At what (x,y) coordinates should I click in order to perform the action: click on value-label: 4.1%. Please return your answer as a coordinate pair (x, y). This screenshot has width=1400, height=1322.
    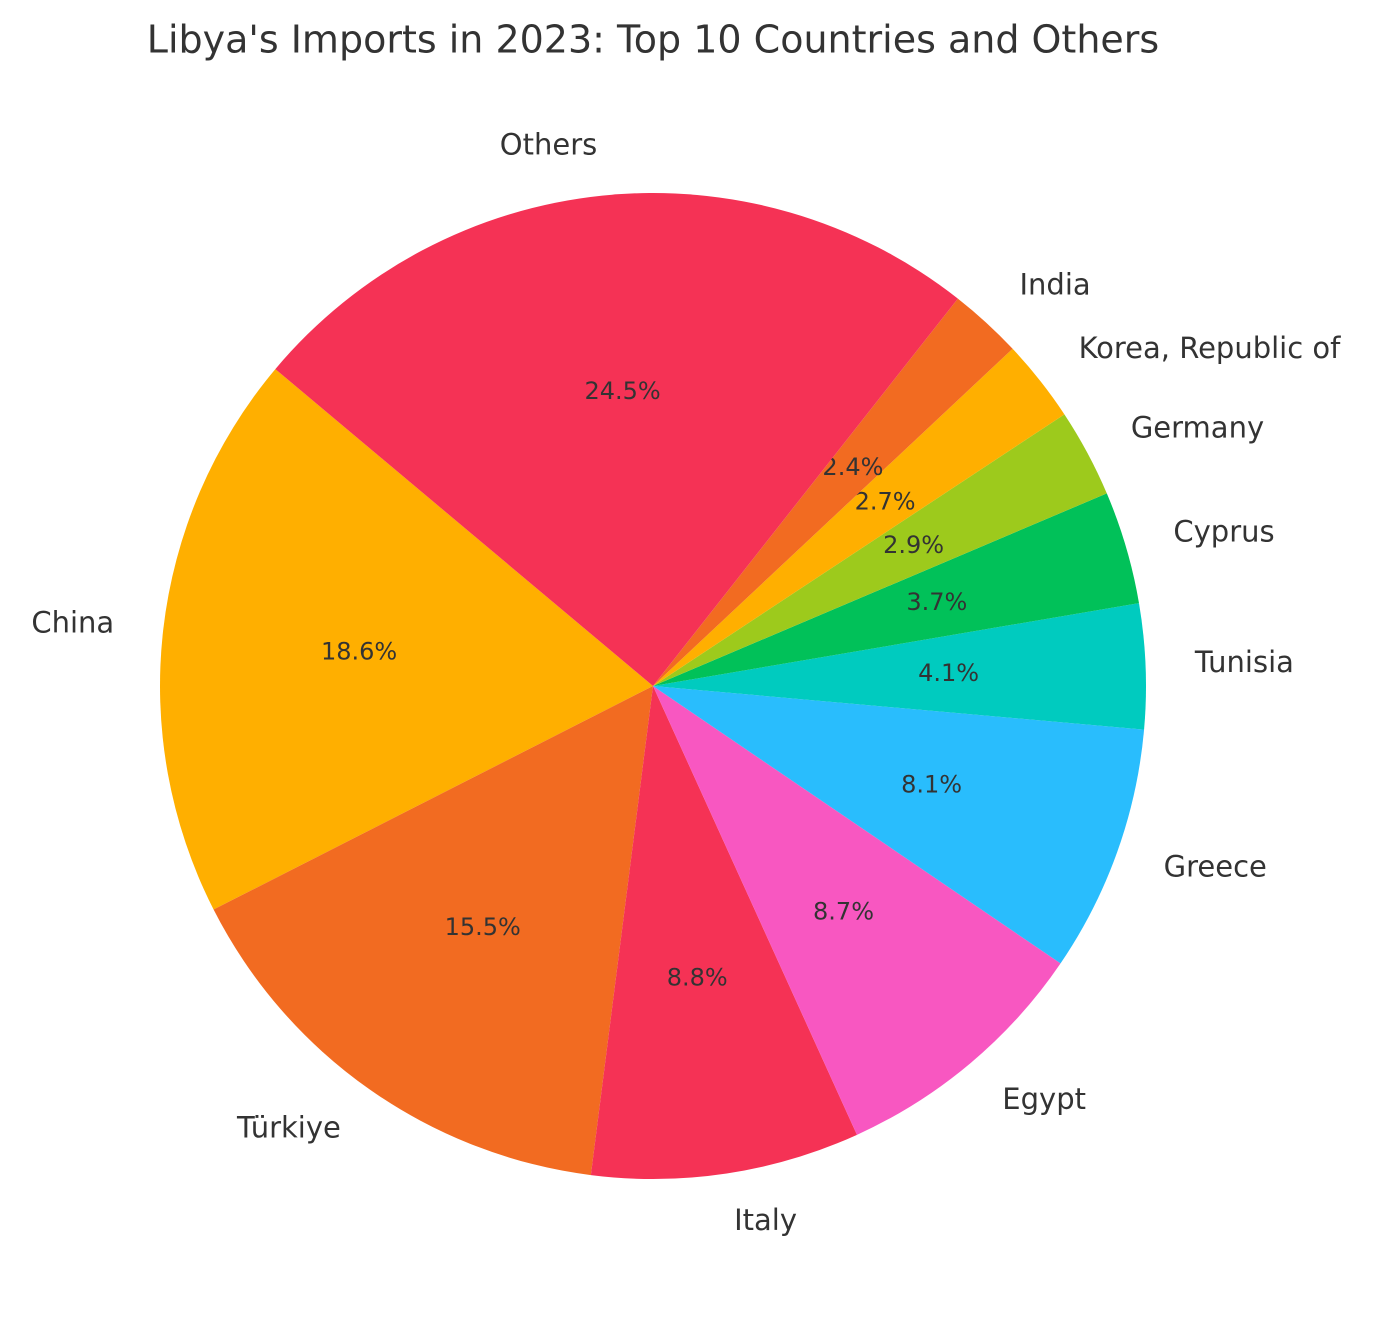
    Looking at the image, I should click on (948, 673).